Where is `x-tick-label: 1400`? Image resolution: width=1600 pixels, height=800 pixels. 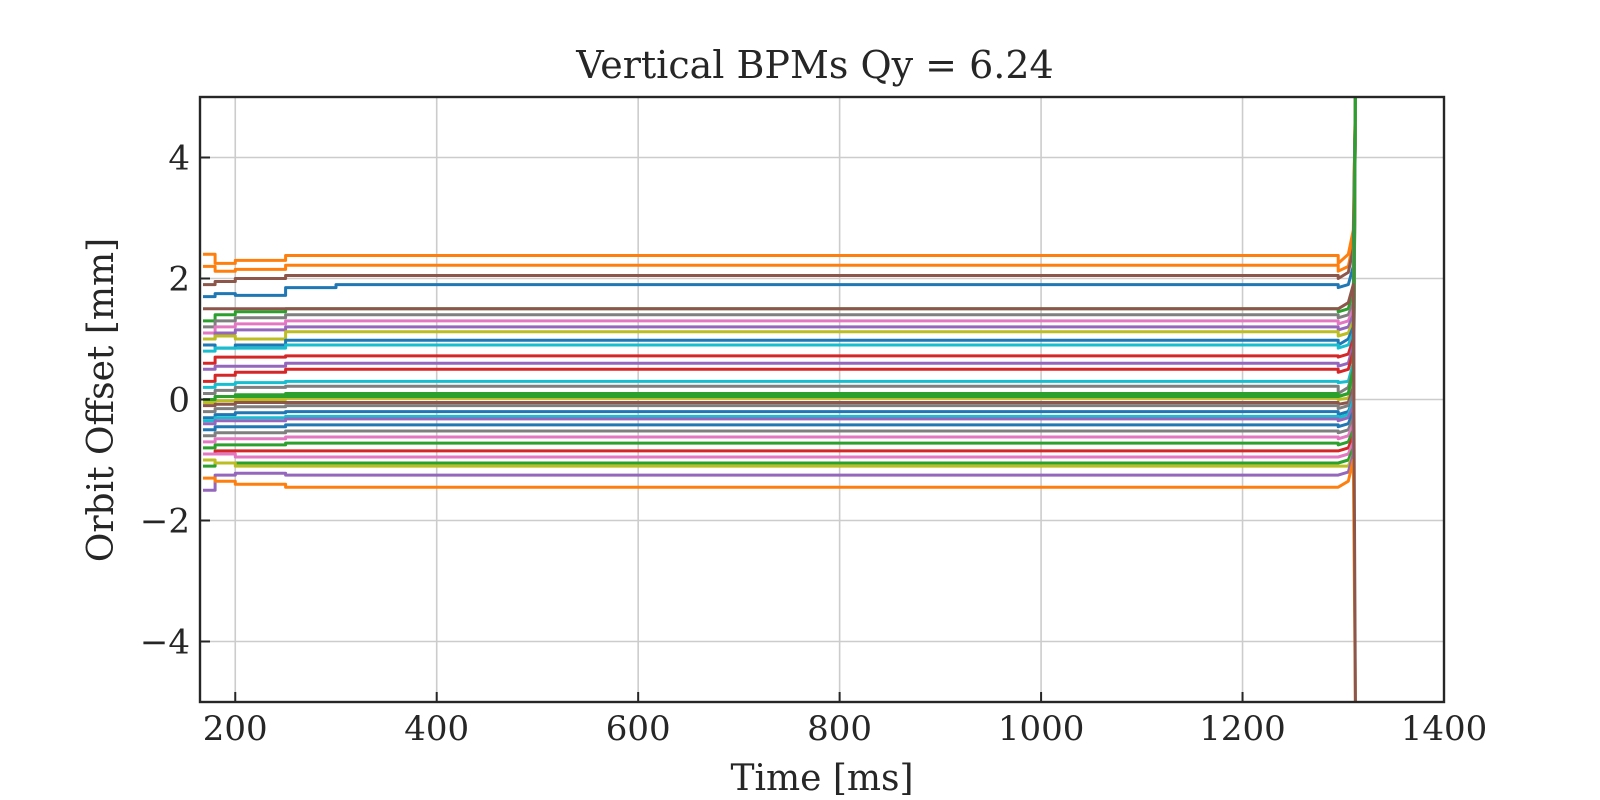 x-tick-label: 1400 is located at coordinates (1444, 729).